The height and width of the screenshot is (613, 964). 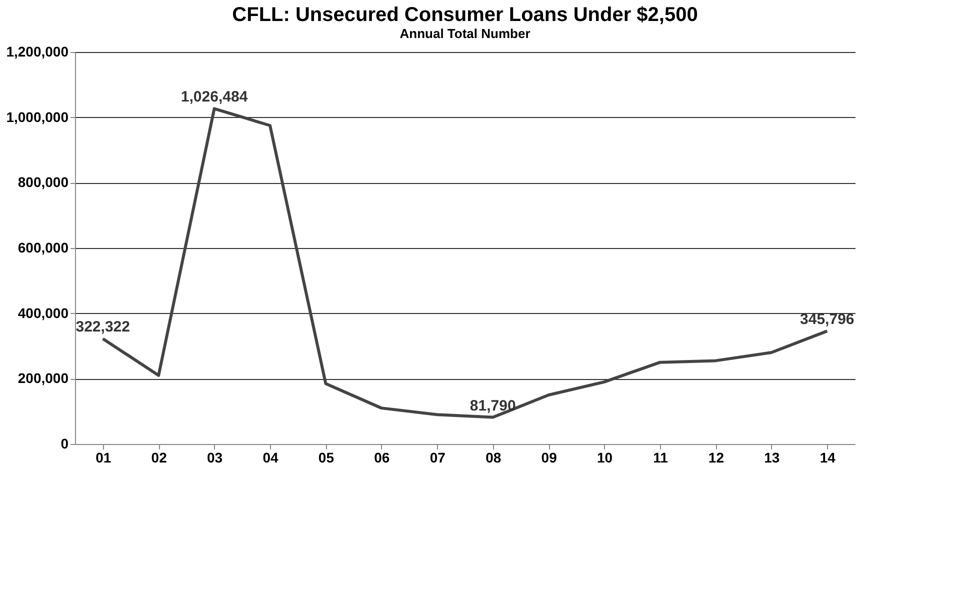 I want to click on x-tick-label: 03, so click(x=214, y=458).